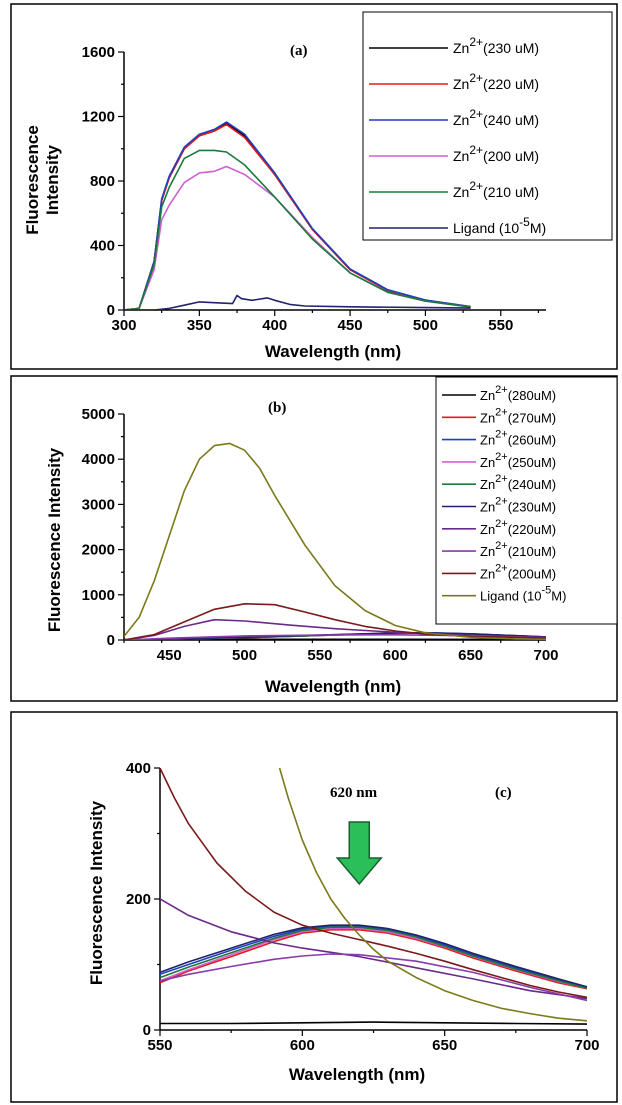 This screenshot has width=622, height=1105. Describe the element at coordinates (354, 793) in the screenshot. I see `panel-c-annotation: 620 nm` at that location.